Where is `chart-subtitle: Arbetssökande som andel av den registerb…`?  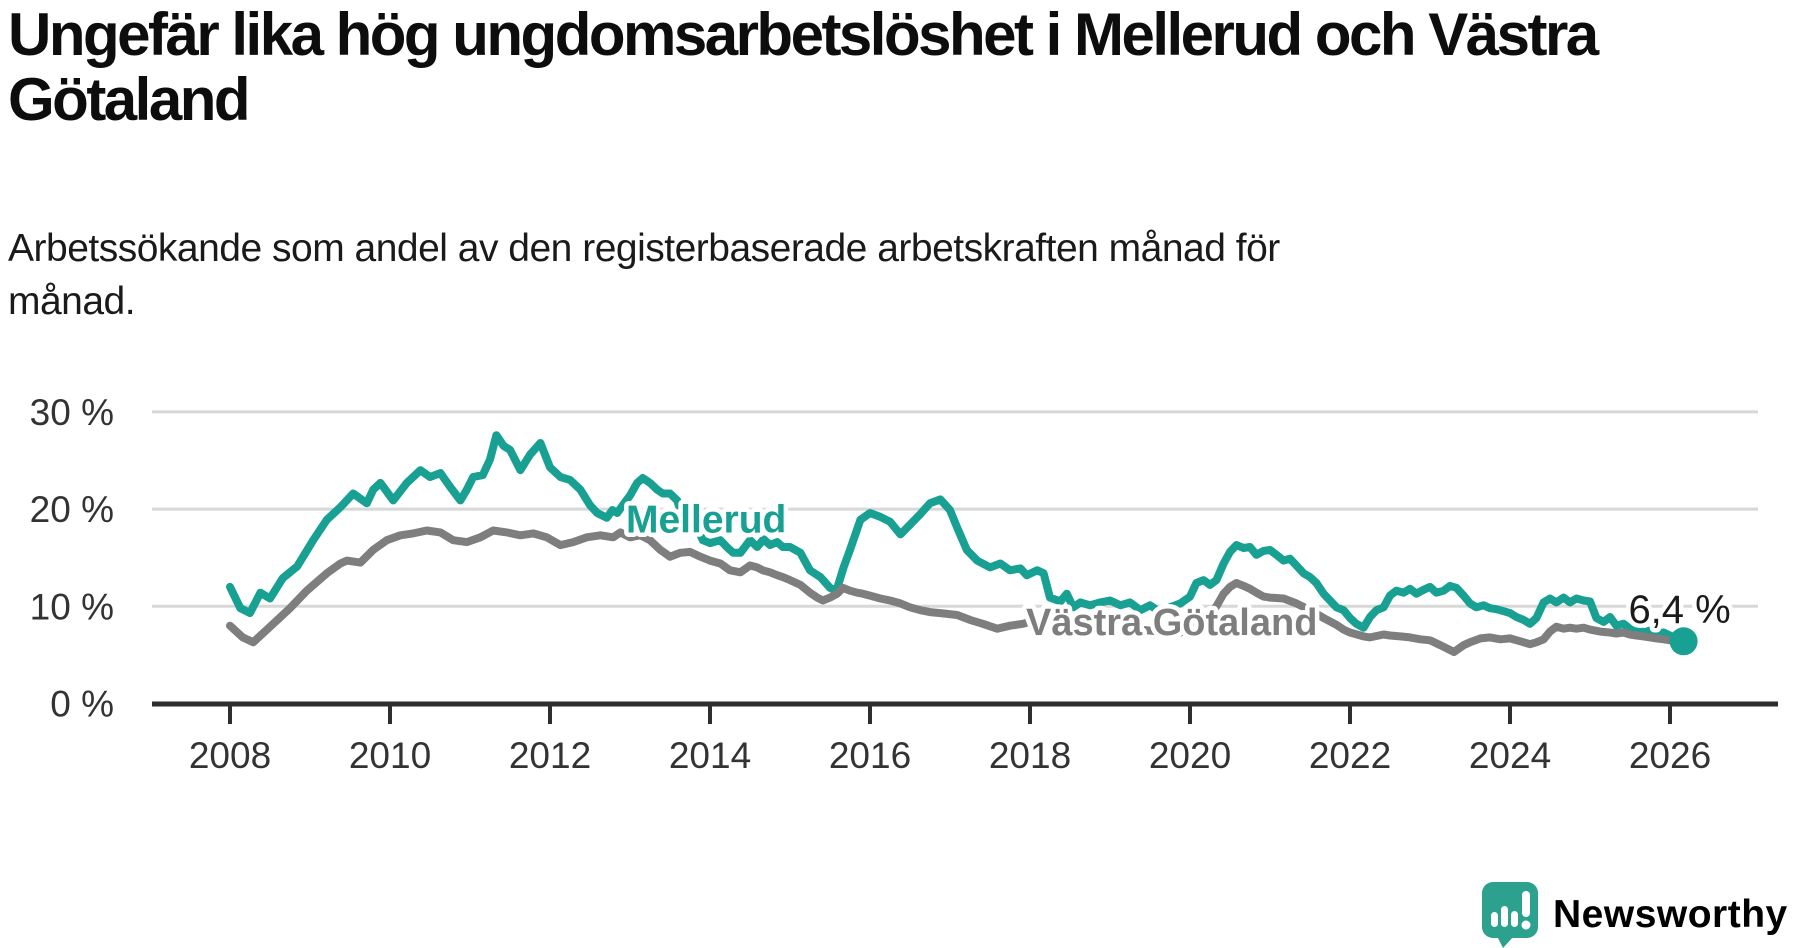 chart-subtitle: Arbetssökande som andel av den registerb… is located at coordinates (644, 275).